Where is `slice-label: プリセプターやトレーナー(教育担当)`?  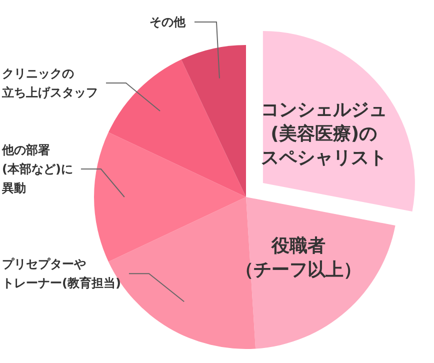
slice-label: プリセプターやトレーナー(教育担当) is located at coordinates (61, 273).